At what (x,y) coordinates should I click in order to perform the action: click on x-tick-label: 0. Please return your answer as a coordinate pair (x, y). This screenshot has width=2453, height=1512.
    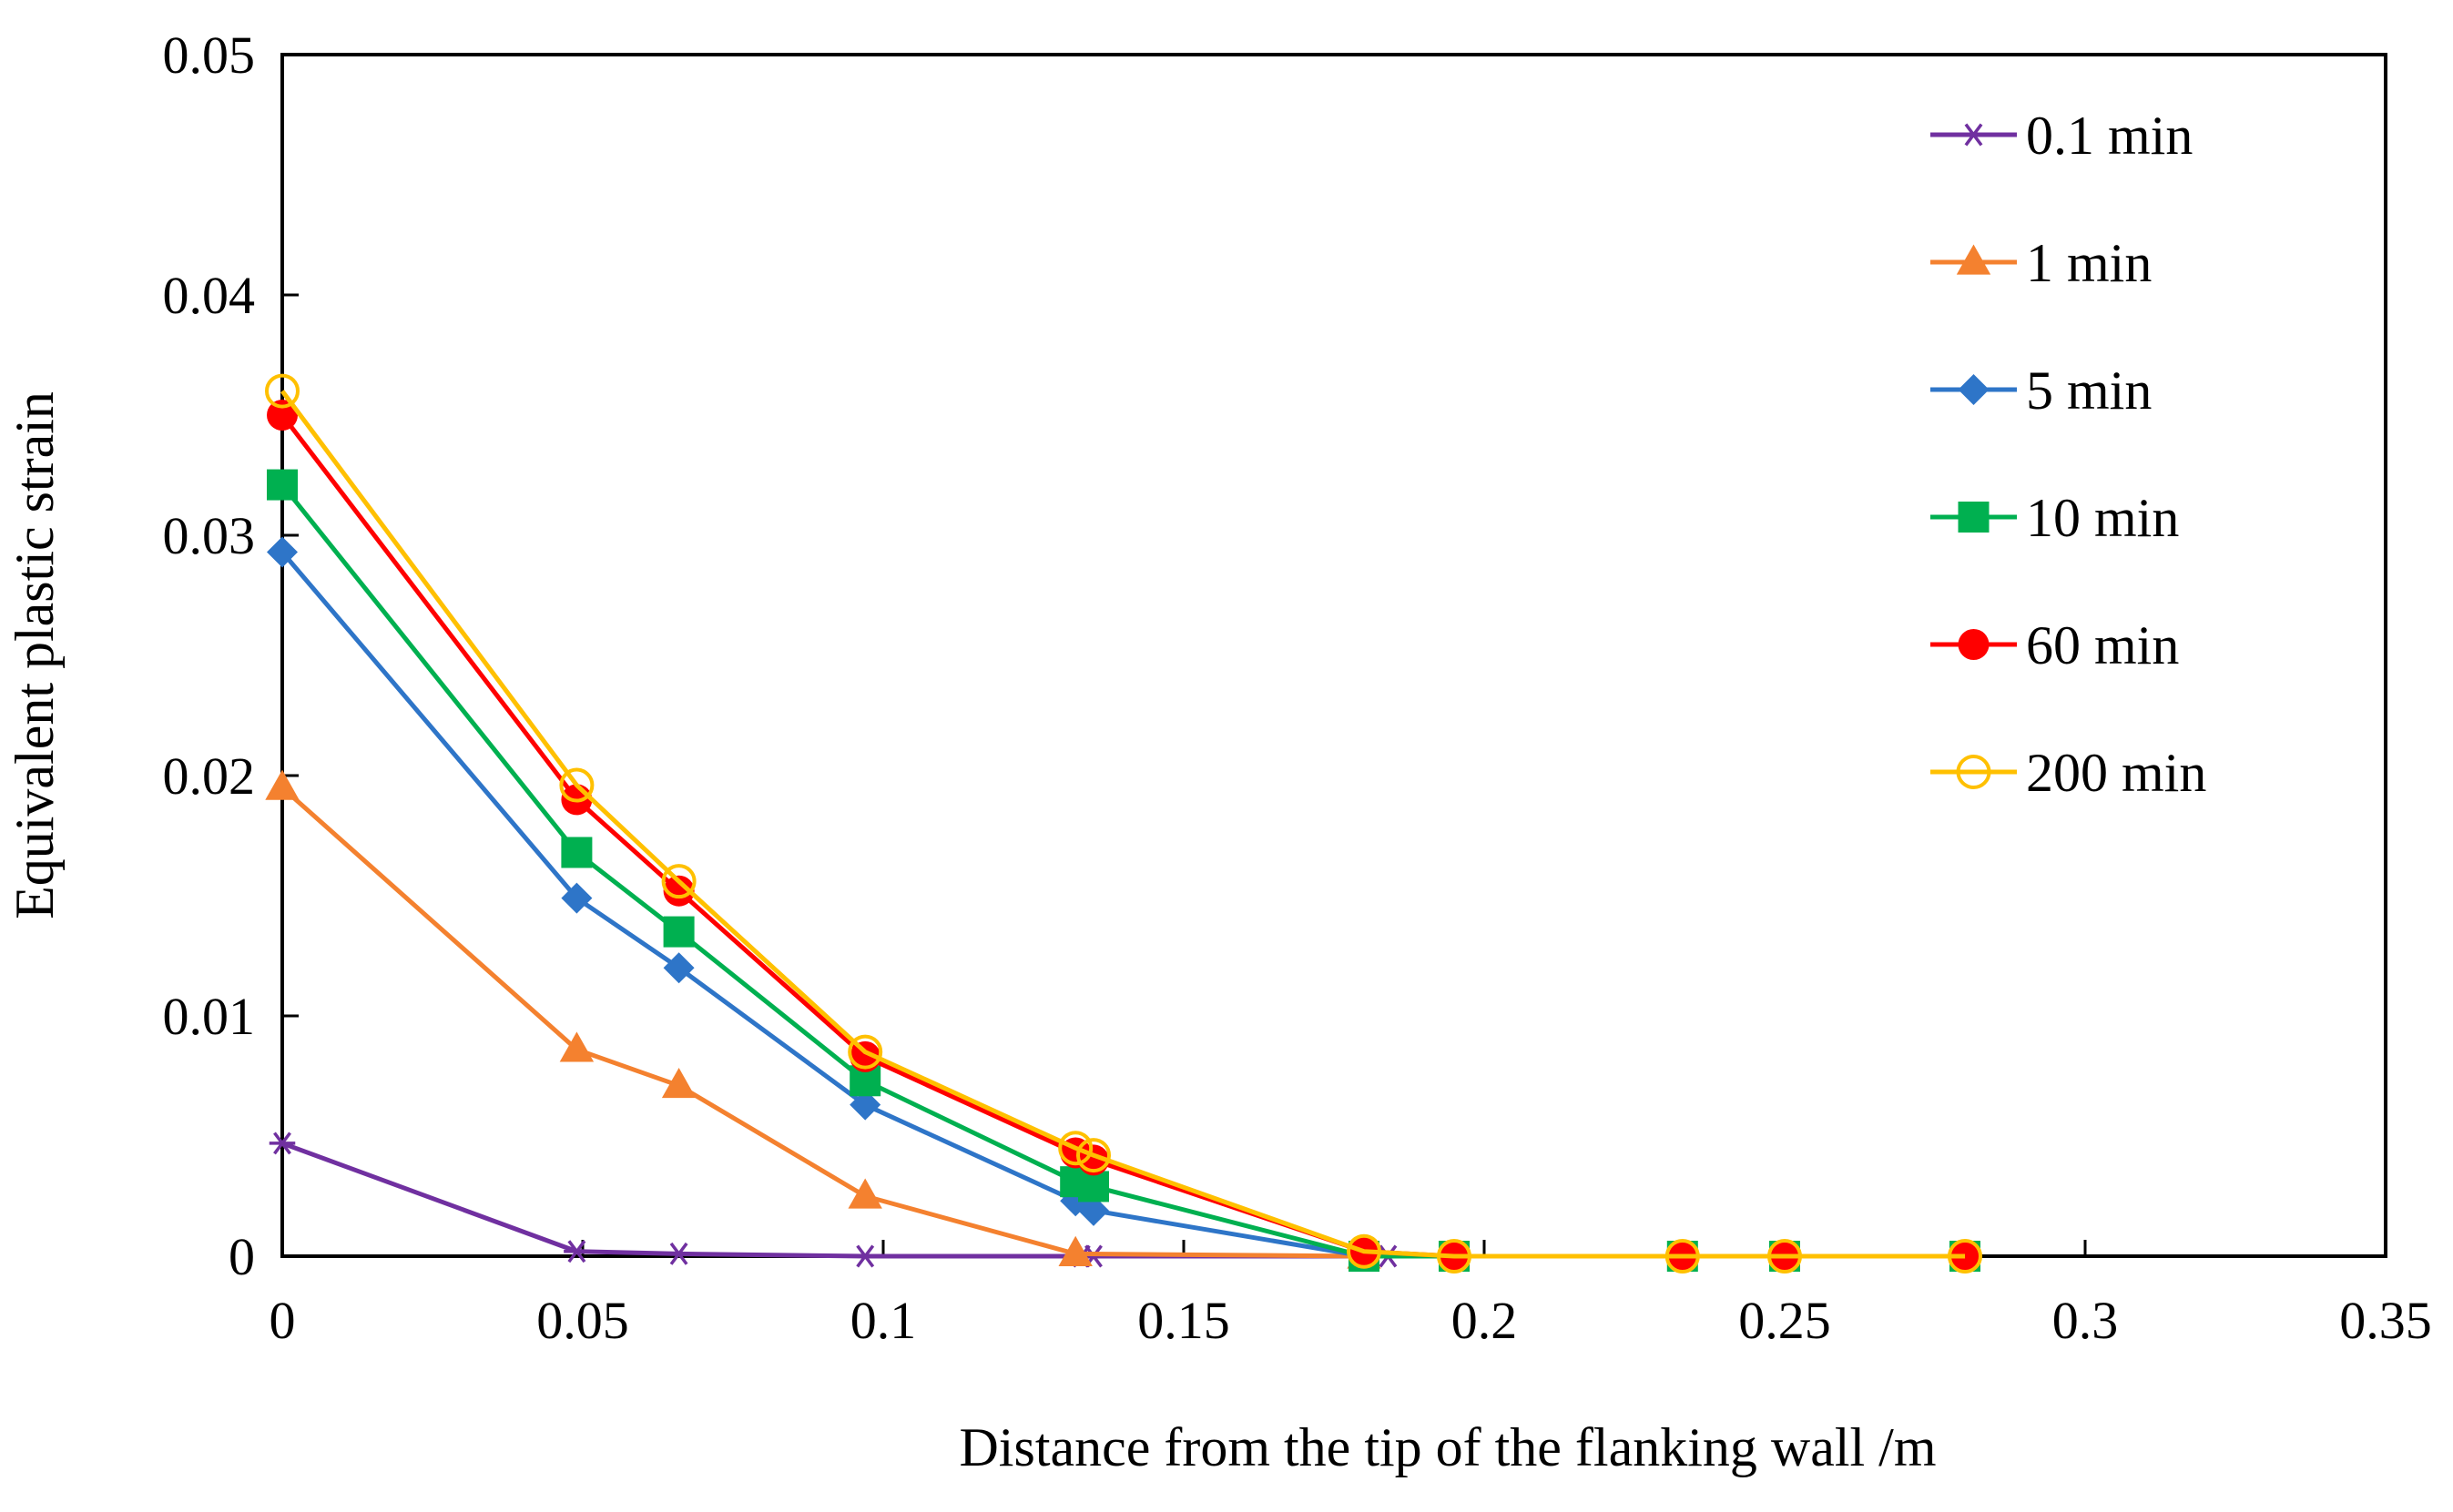
    Looking at the image, I should click on (283, 1320).